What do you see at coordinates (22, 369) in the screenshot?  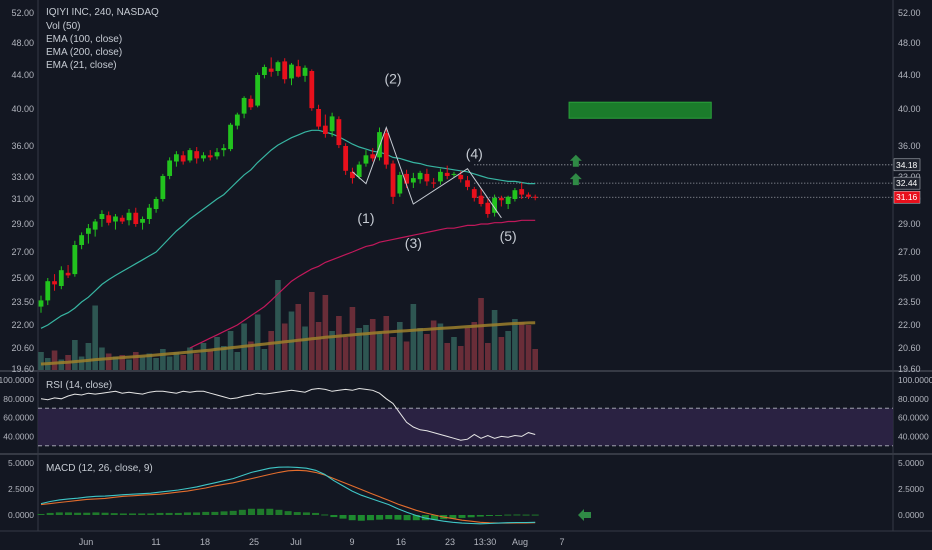 I see `y-tick-label-left: 19.60` at bounding box center [22, 369].